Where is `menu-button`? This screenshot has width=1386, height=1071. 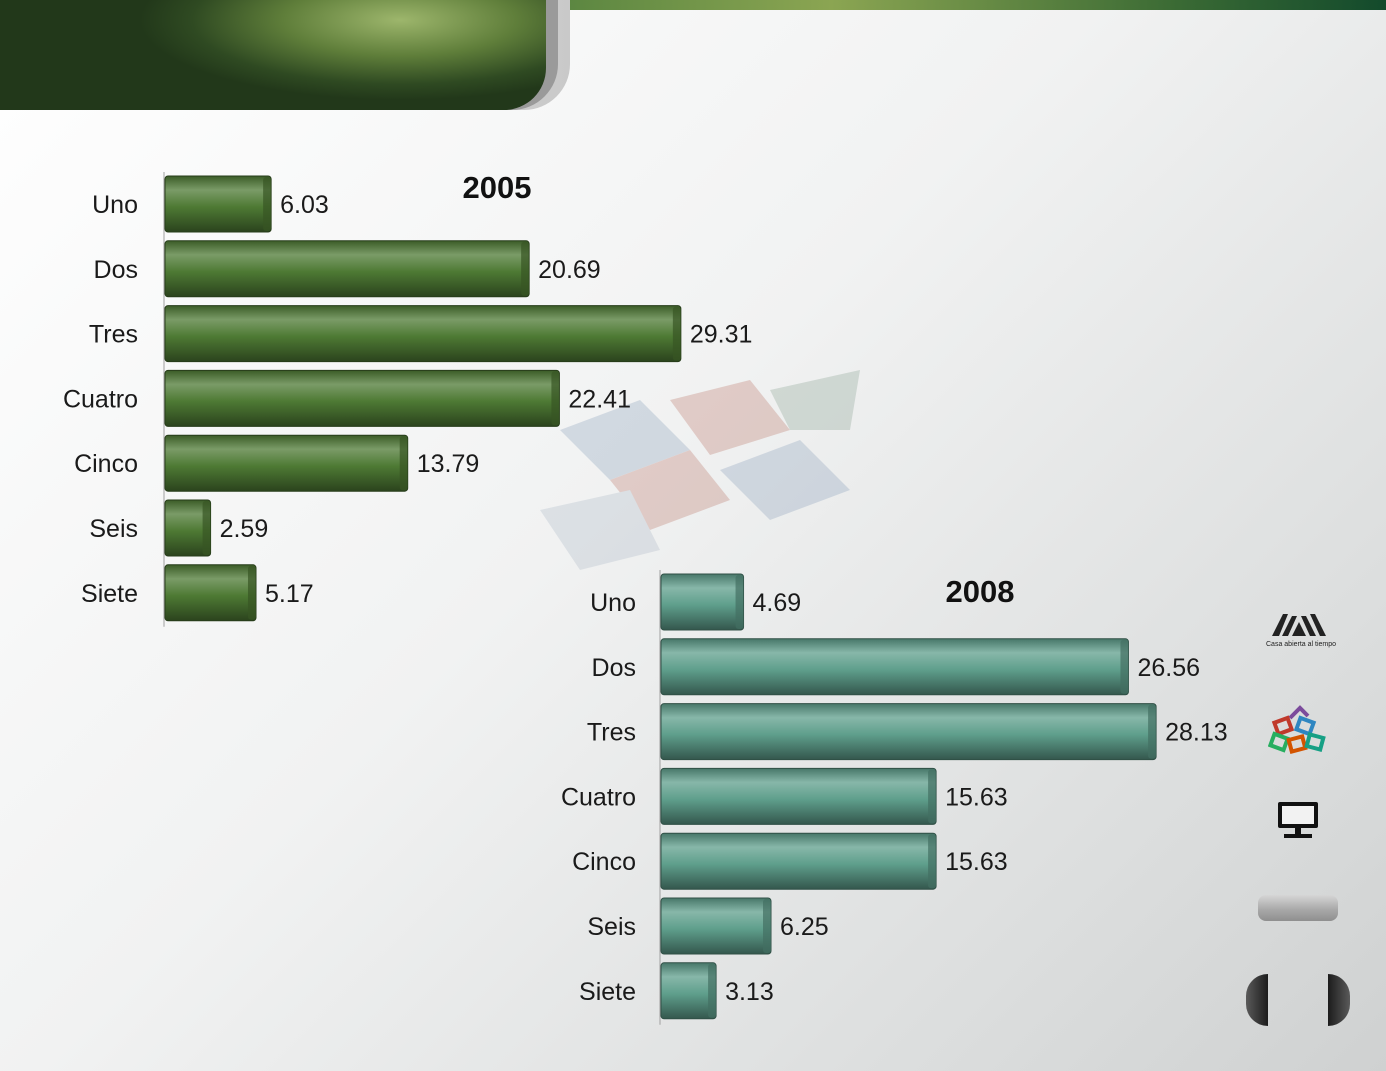
menu-button is located at coordinates (1298, 908).